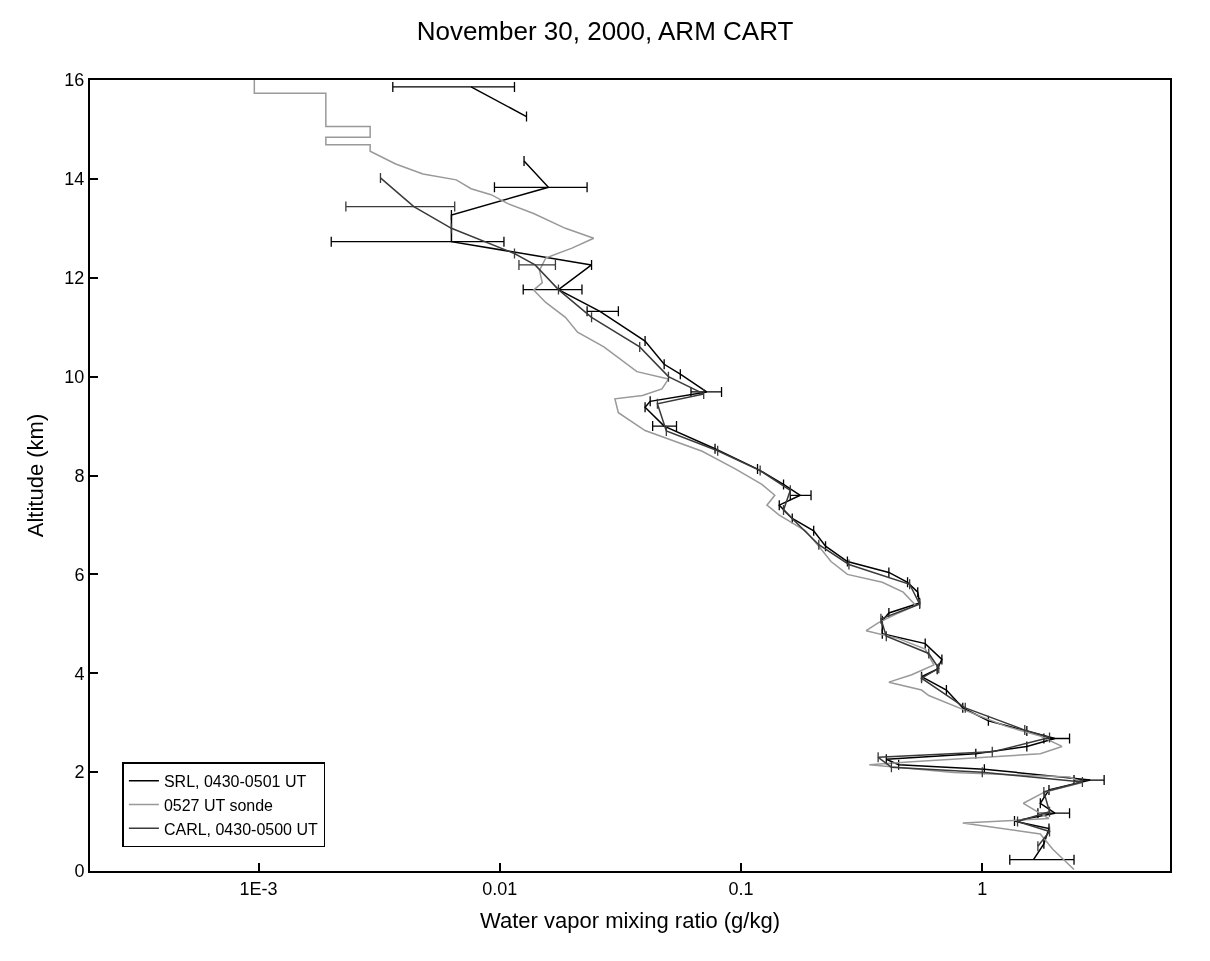 The width and height of the screenshot is (1210, 961). I want to click on y-tick-label: 6, so click(79, 574).